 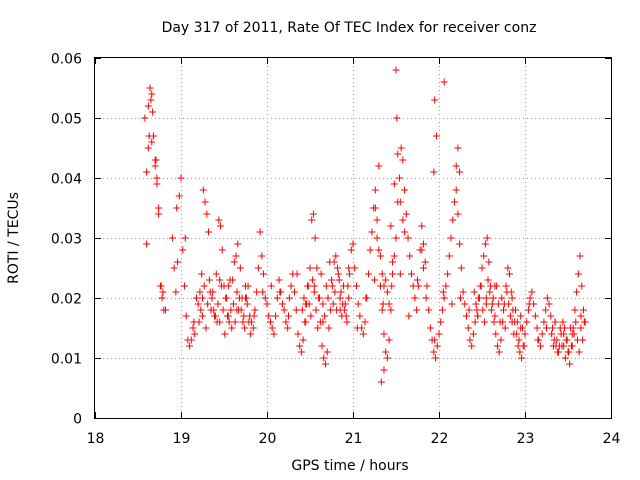 What do you see at coordinates (96, 439) in the screenshot?
I see `x-tick-label: 18` at bounding box center [96, 439].